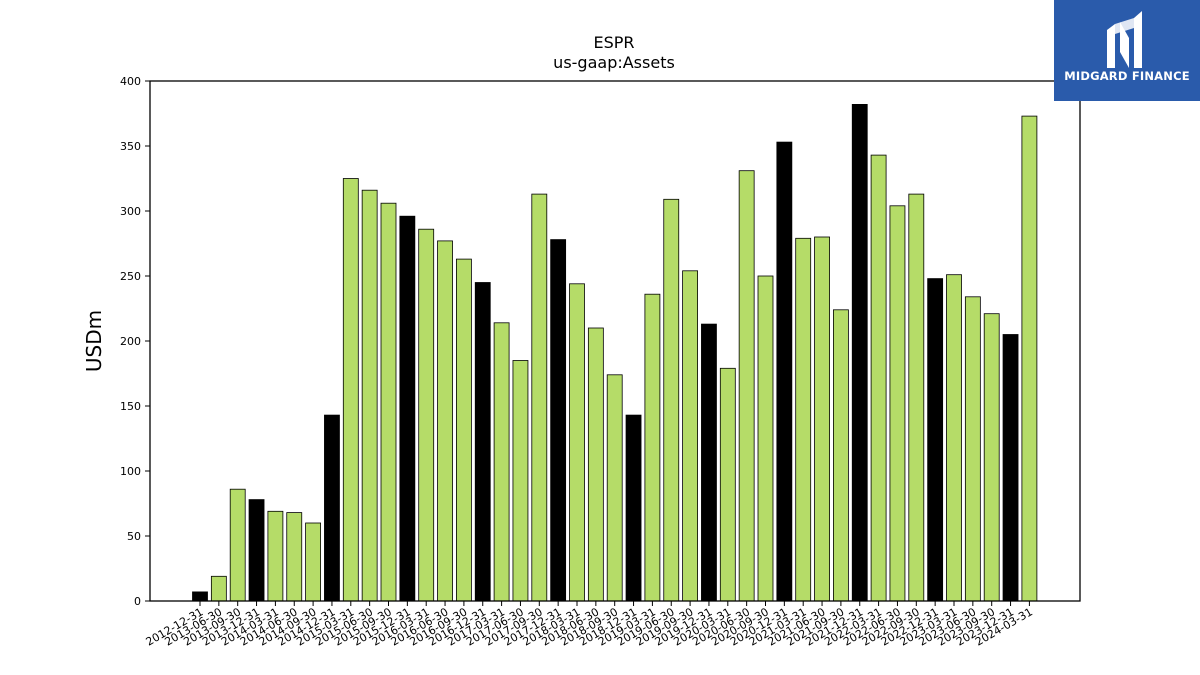 Image resolution: width=1200 pixels, height=675 pixels. Describe the element at coordinates (94, 341) in the screenshot. I see `y-axis-label: USDm` at that location.